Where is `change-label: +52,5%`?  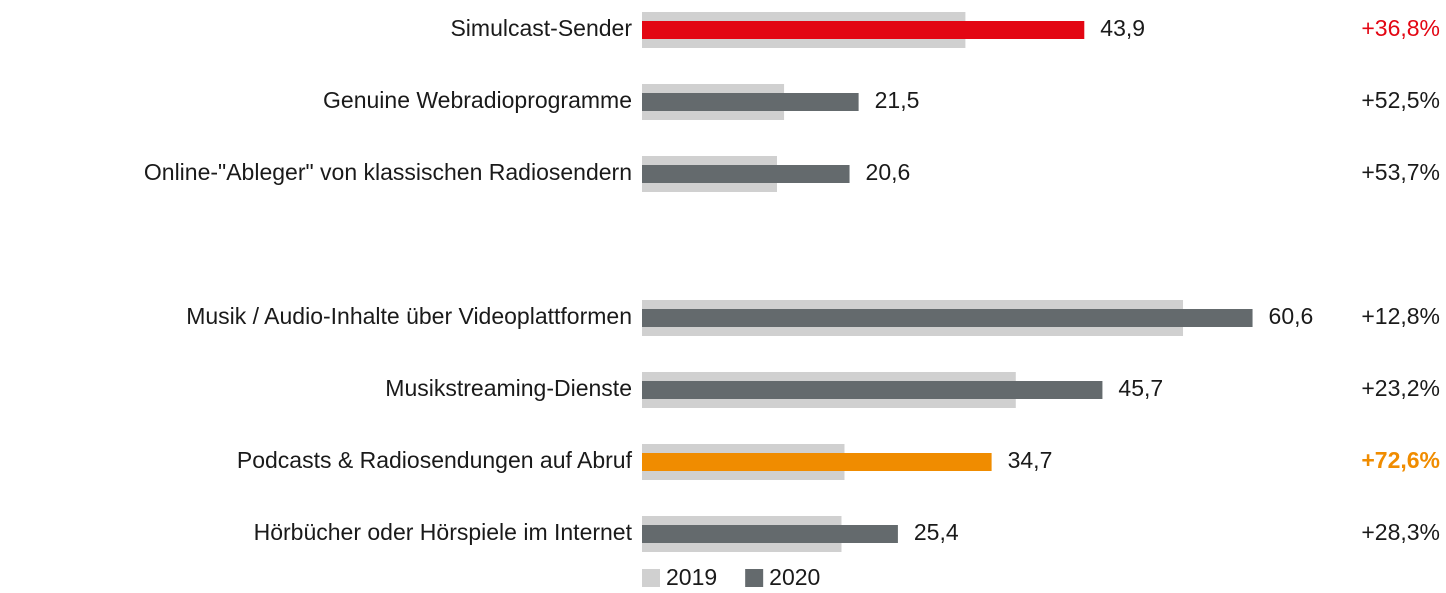
change-label: +52,5% is located at coordinates (1400, 100).